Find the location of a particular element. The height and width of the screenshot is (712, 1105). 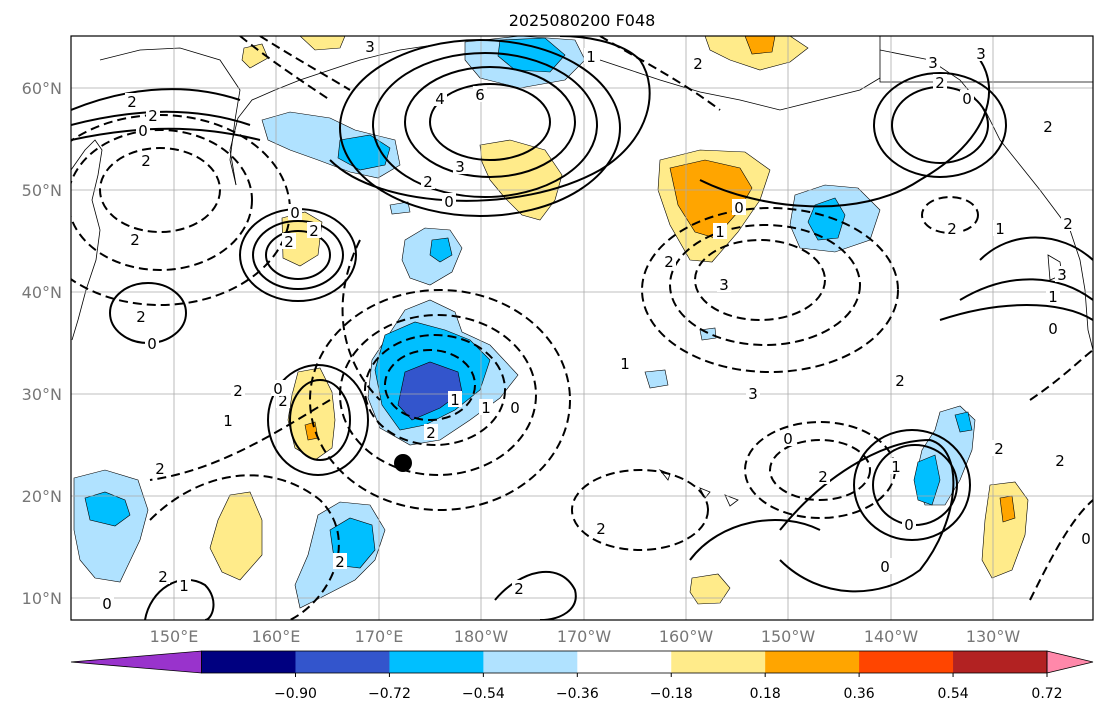

latitude-label: 10°N is located at coordinates (42, 598).